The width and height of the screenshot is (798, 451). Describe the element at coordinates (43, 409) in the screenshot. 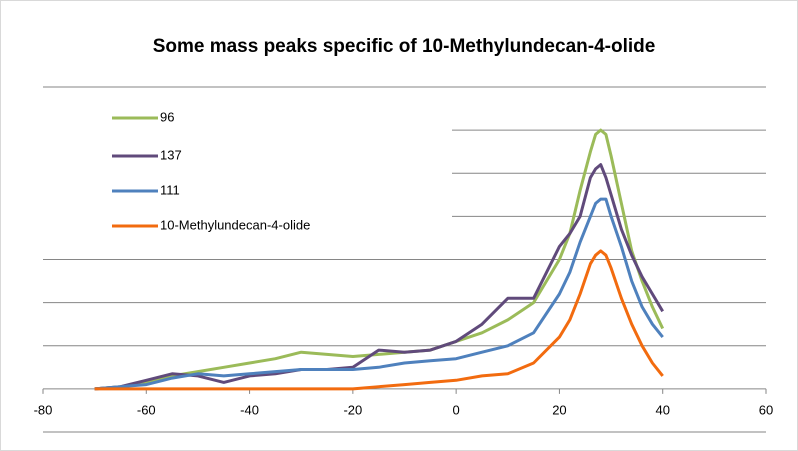

I see `x-tick-label: -80` at that location.